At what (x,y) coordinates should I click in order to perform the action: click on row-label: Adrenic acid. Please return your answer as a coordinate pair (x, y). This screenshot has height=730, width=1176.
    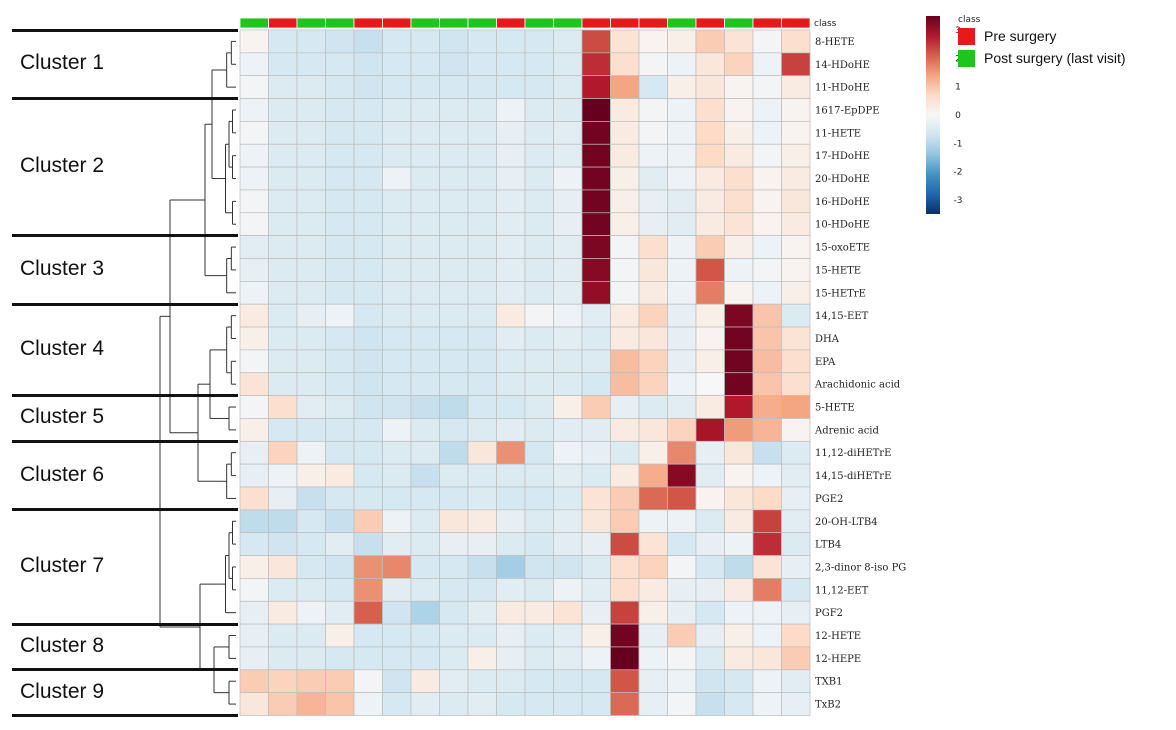
    Looking at the image, I should click on (847, 430).